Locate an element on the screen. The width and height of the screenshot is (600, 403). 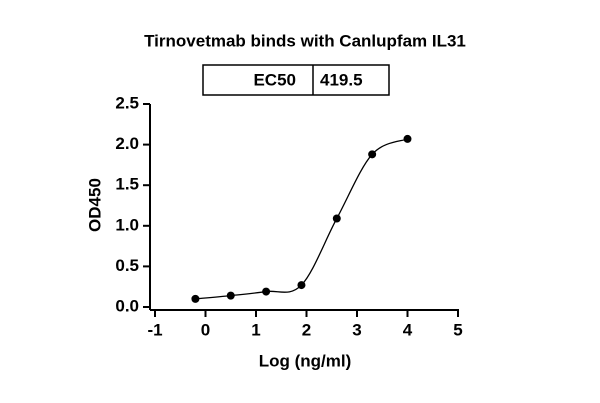
x-axis-label: Log (ng/ml) is located at coordinates (305, 360).